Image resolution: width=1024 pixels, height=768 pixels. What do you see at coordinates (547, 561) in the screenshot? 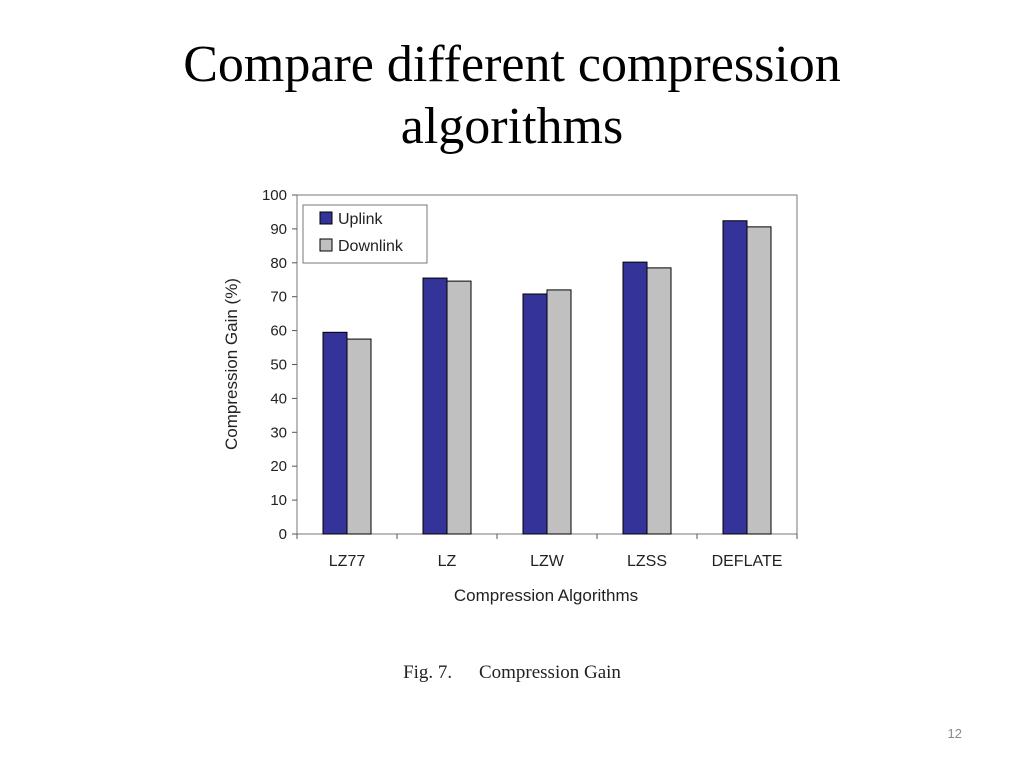
I see `x-tick-label-lzw: LZW` at bounding box center [547, 561].